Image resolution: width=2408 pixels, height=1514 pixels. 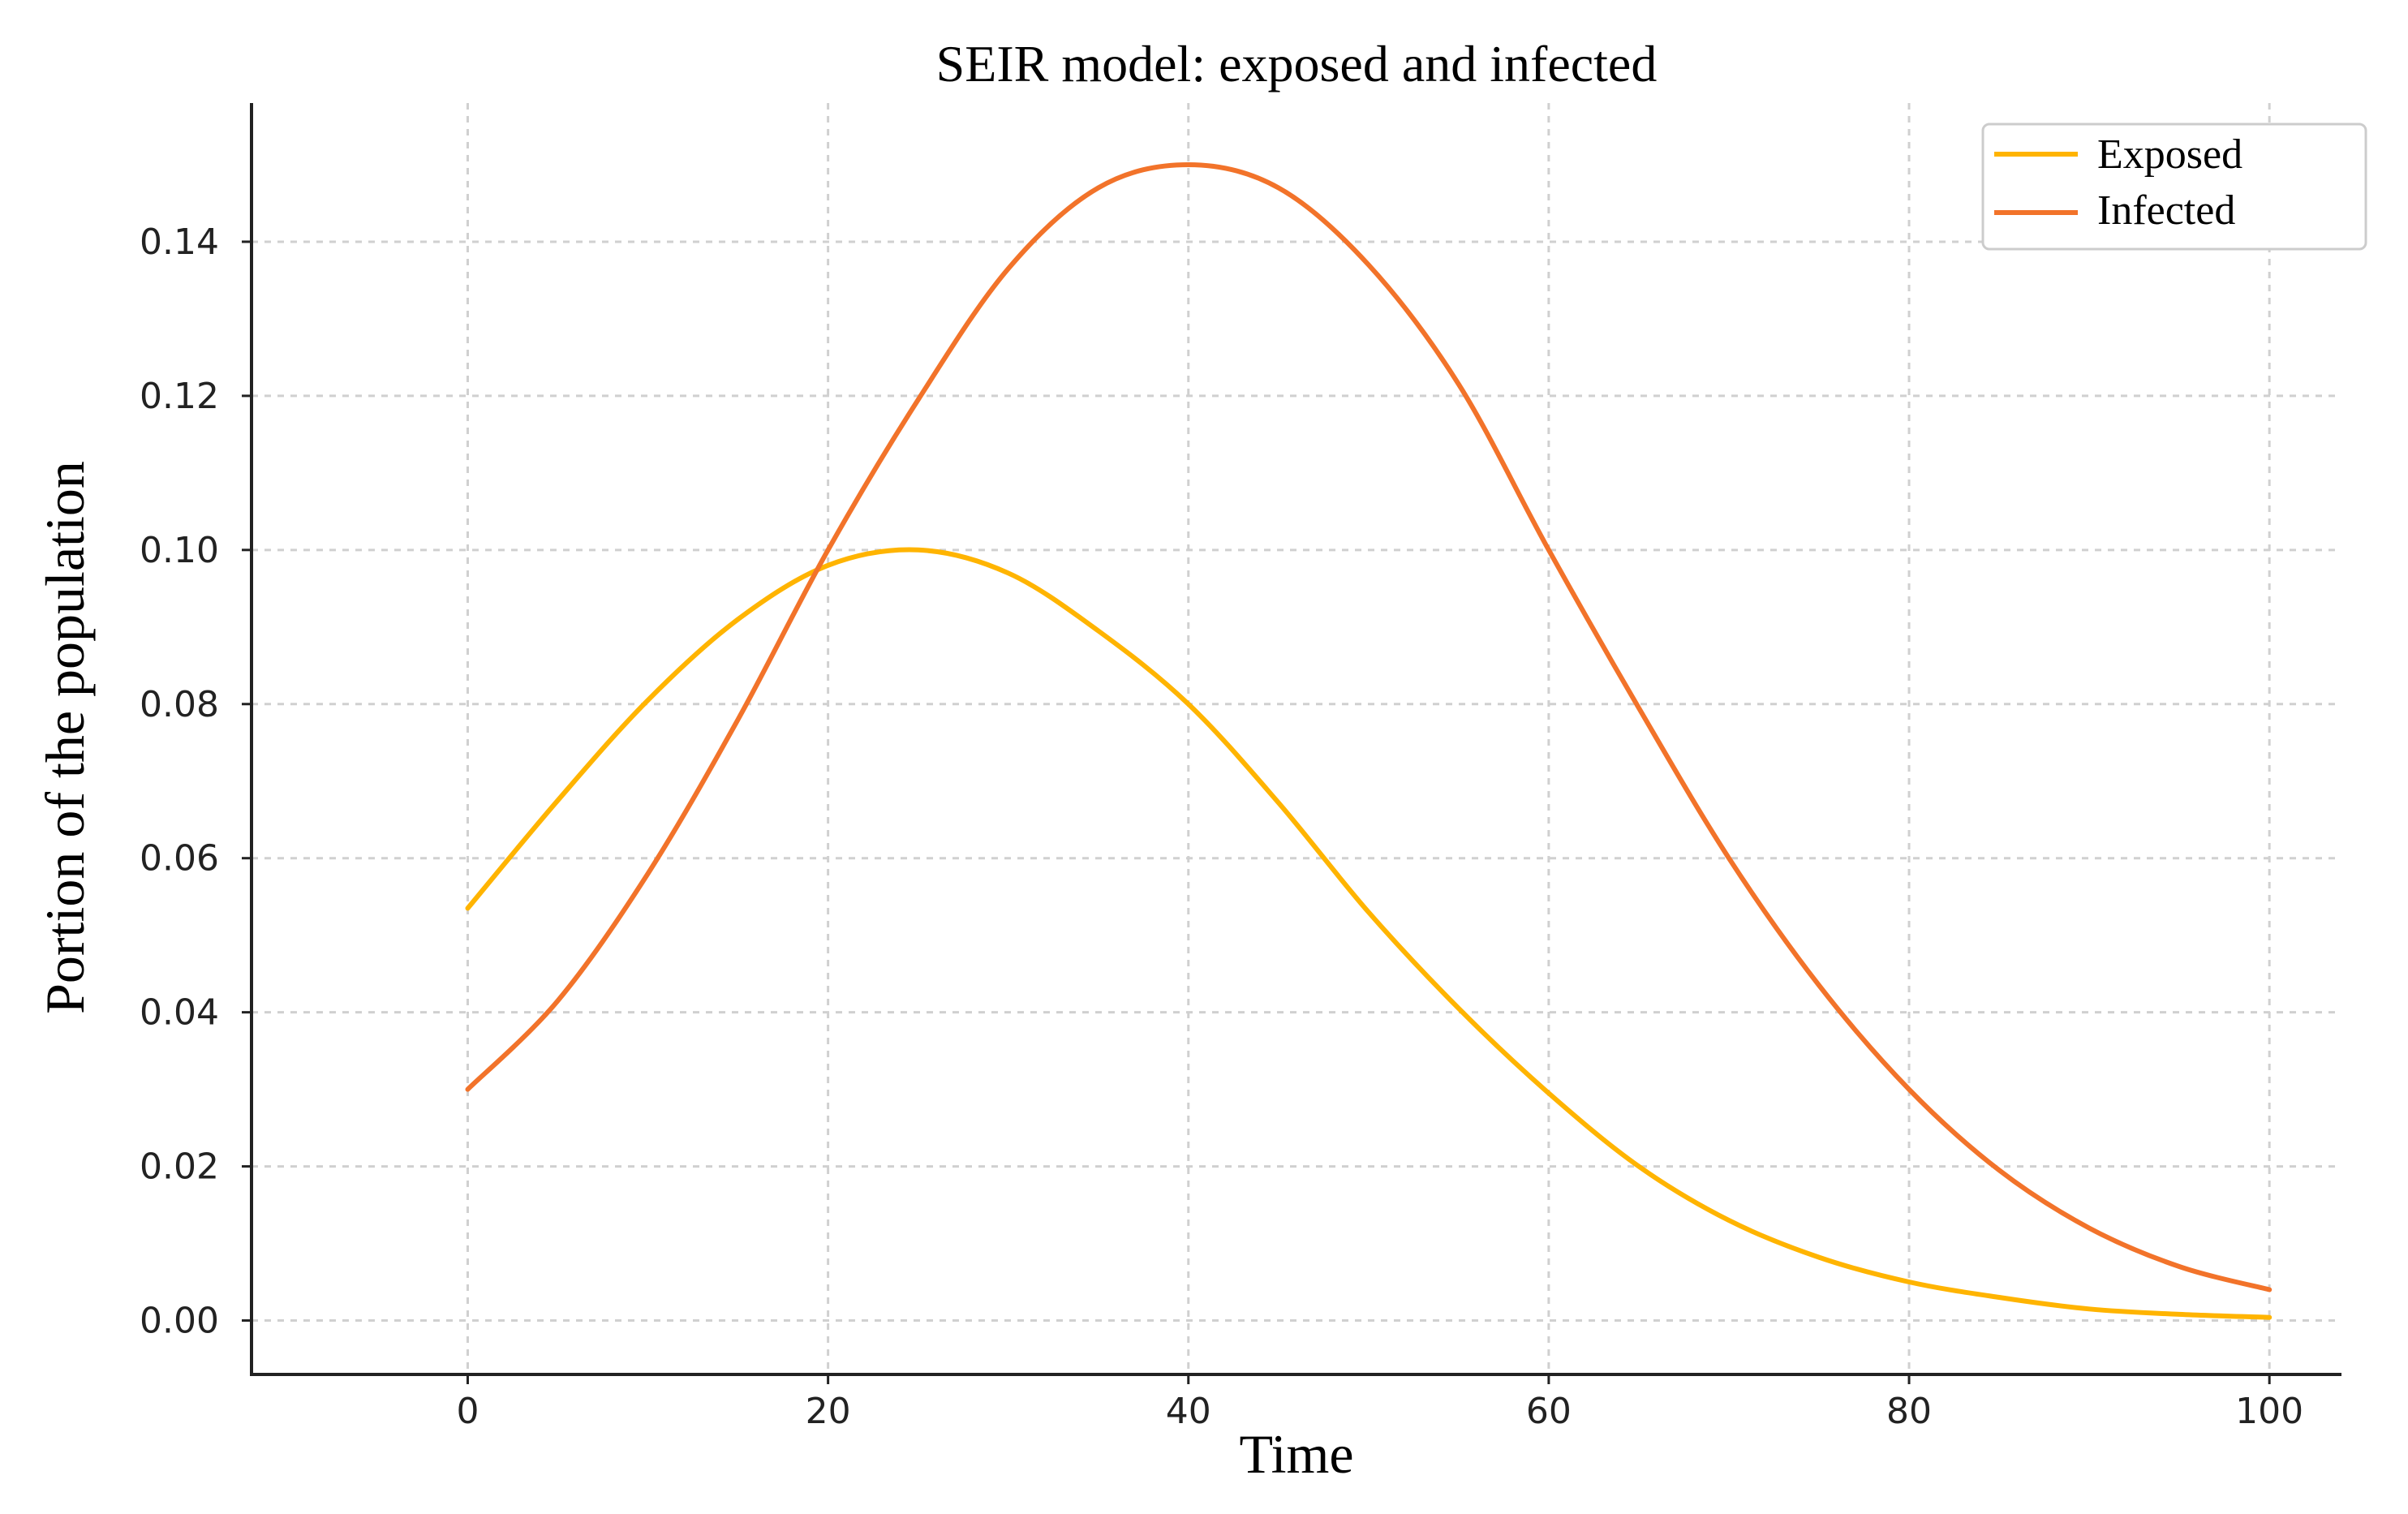 I want to click on x-tick-label: 100, so click(x=2269, y=1411).